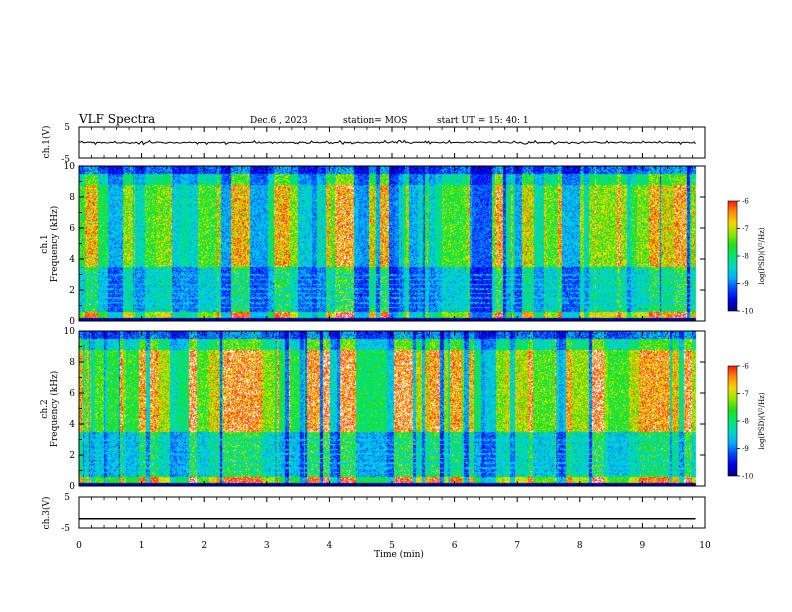 The width and height of the screenshot is (792, 612). I want to click on ch1-voltage-trace, so click(387, 142).